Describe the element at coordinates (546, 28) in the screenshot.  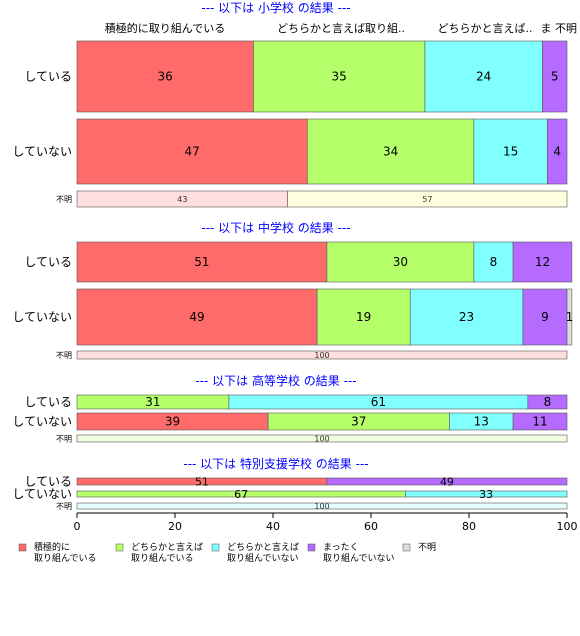
I see `column-header-4: ま` at that location.